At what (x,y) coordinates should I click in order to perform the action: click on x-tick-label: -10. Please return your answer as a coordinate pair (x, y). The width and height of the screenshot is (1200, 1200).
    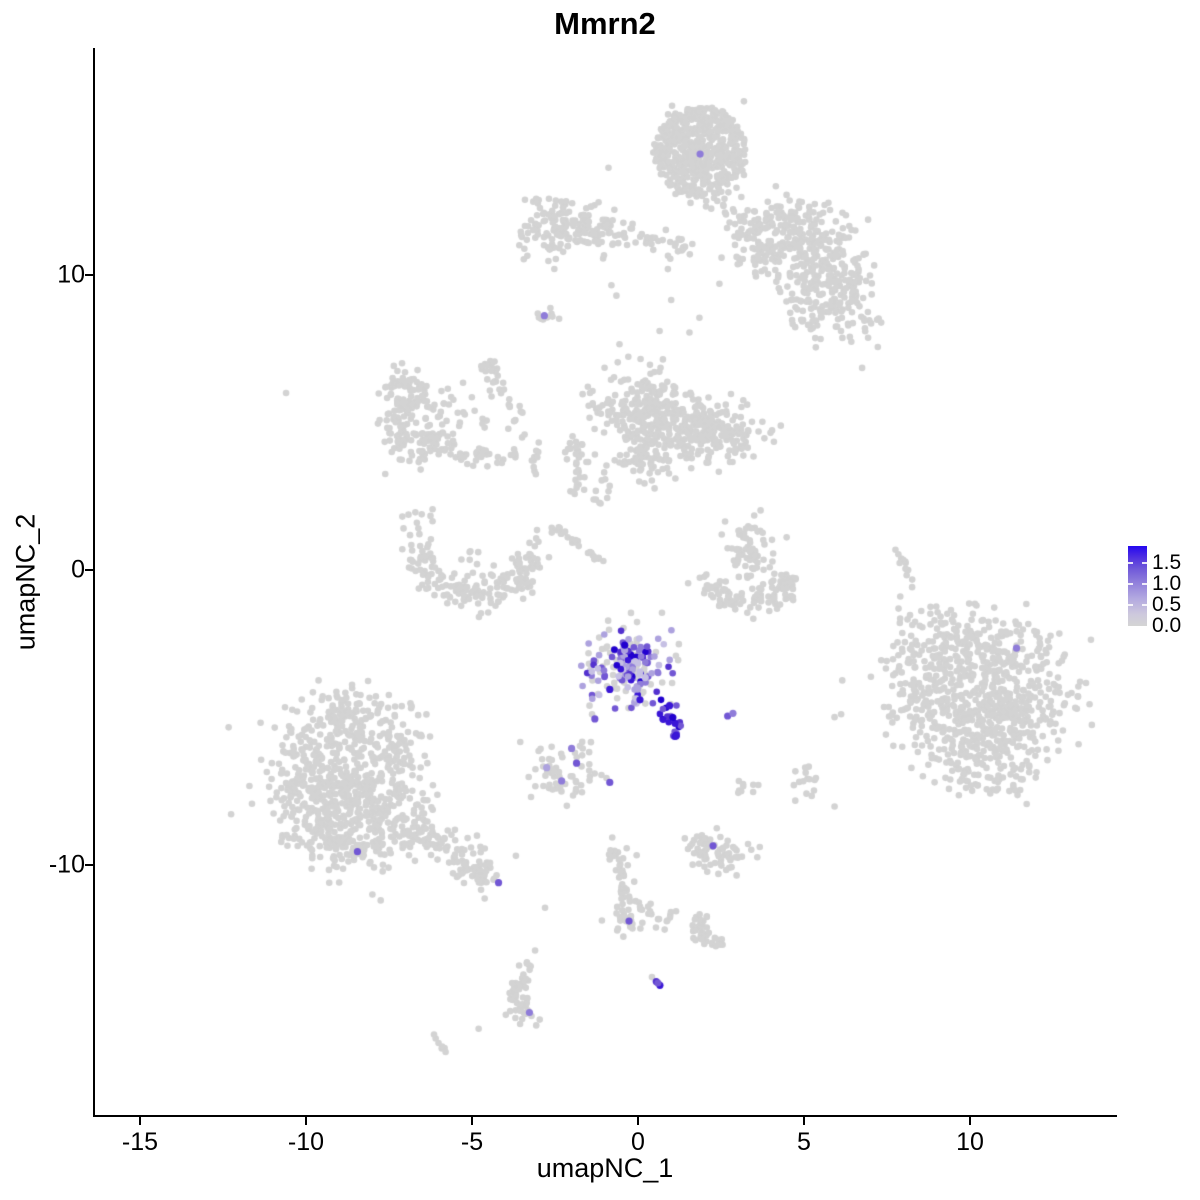
    Looking at the image, I should click on (306, 1142).